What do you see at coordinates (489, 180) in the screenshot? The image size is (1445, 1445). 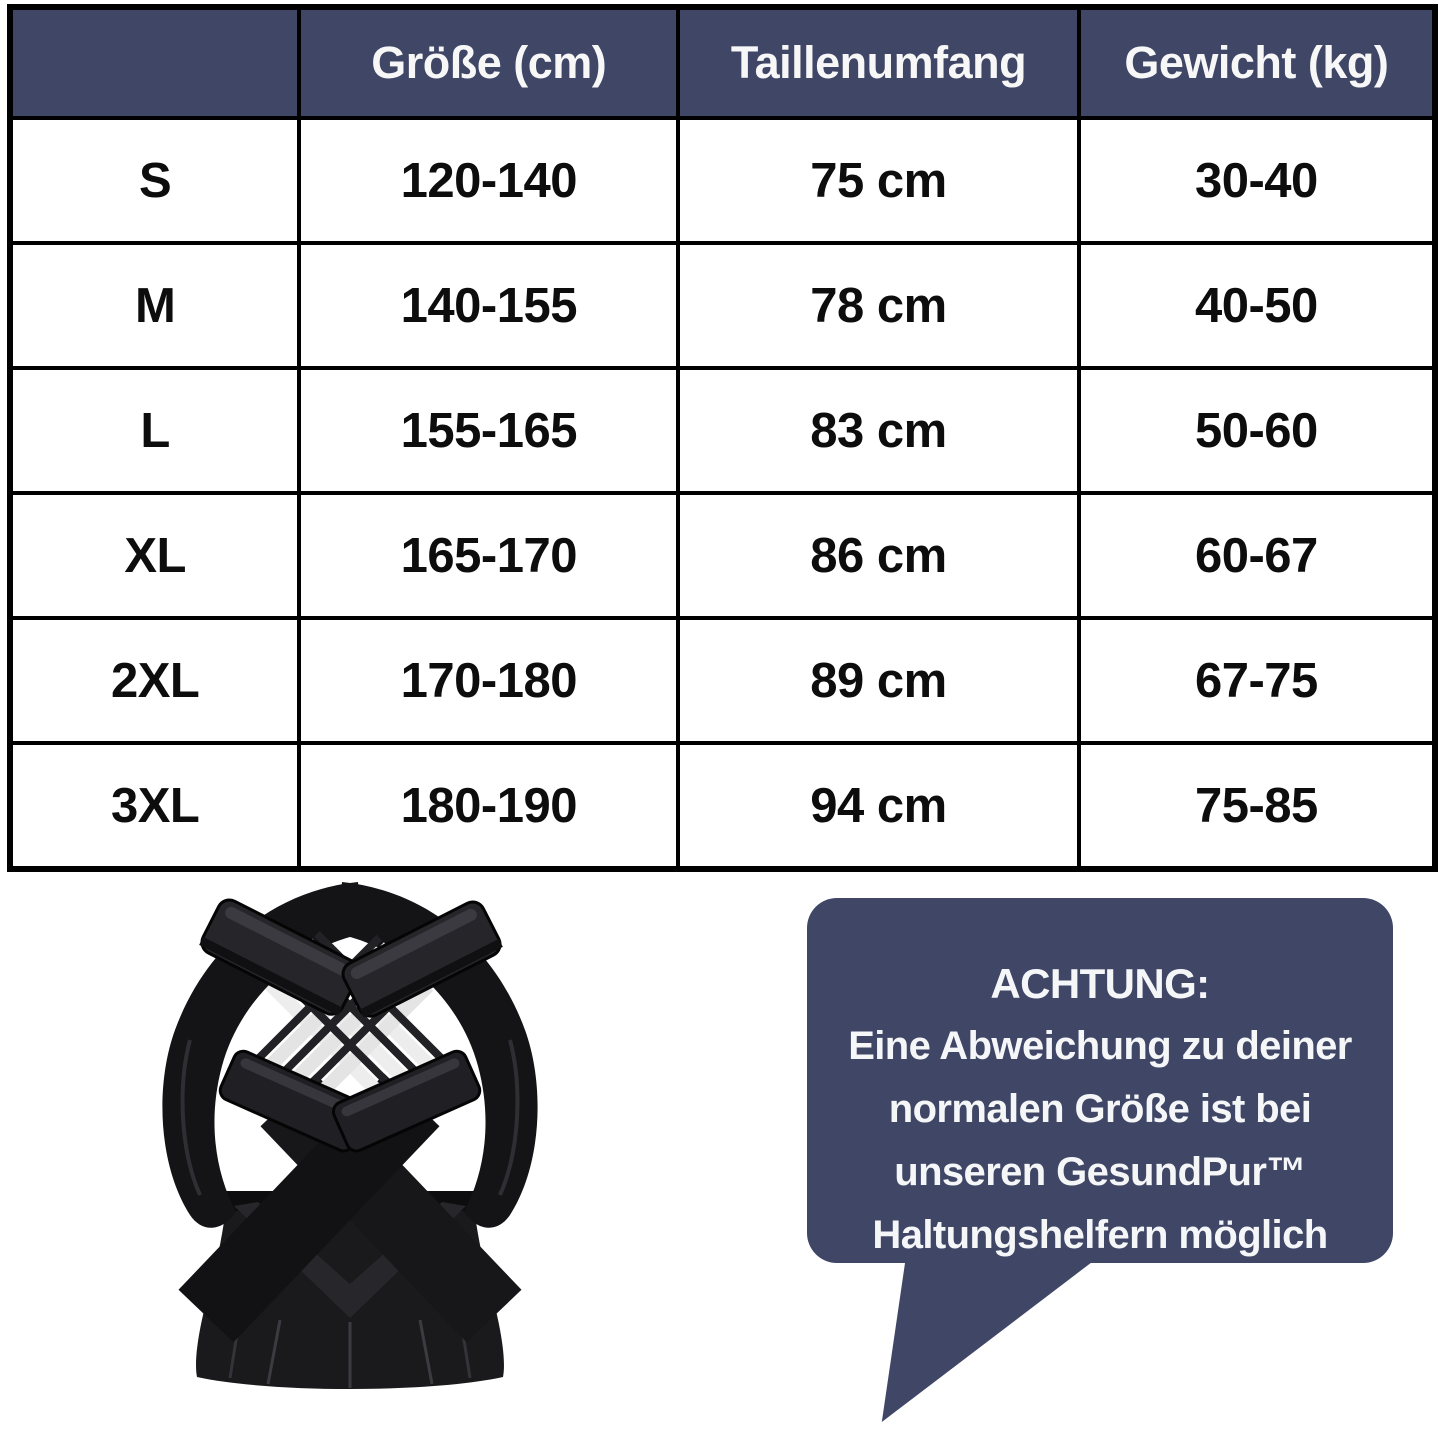 I see `value-cell: 120-140` at bounding box center [489, 180].